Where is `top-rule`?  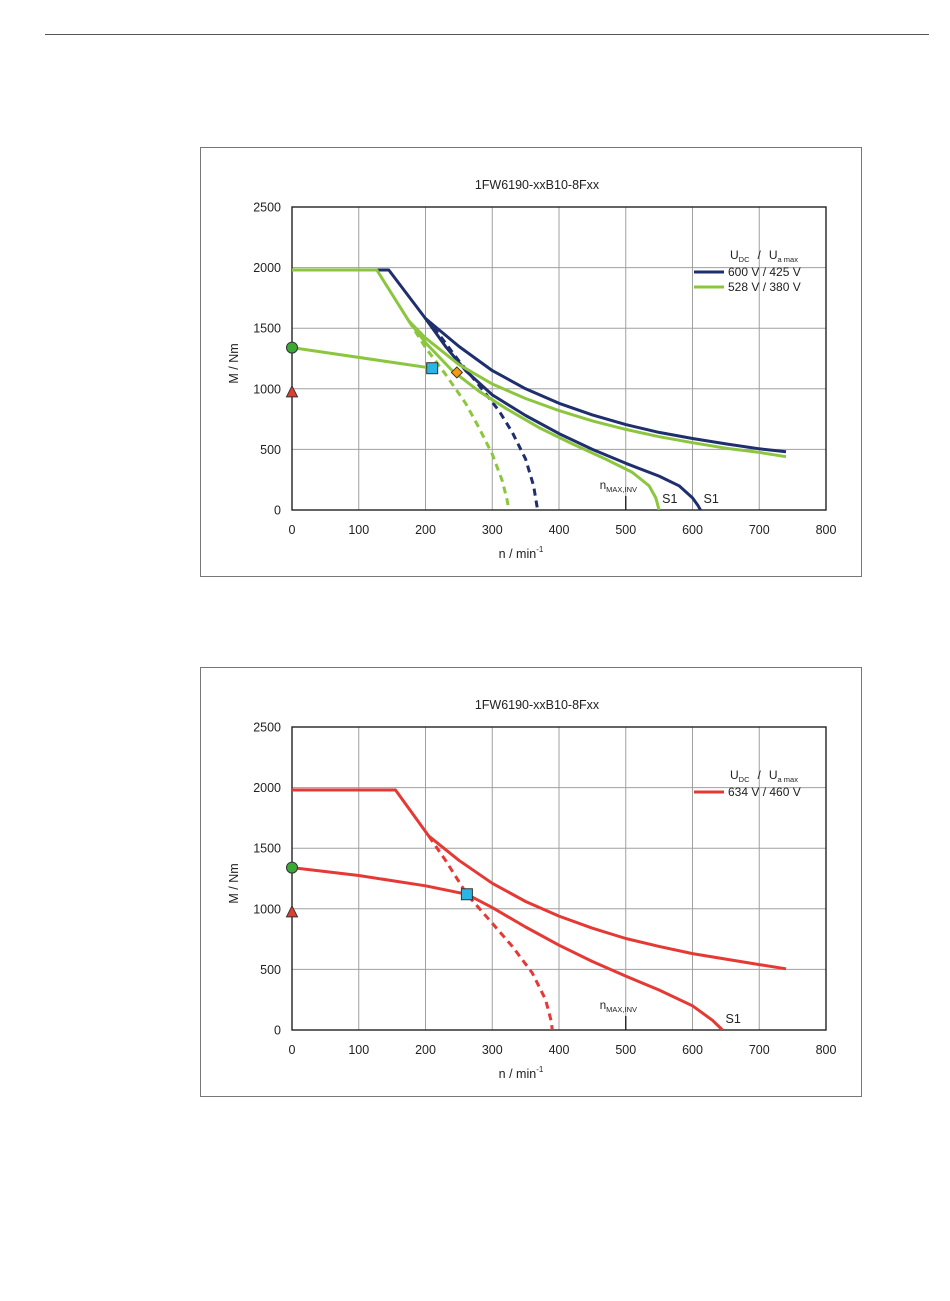 top-rule is located at coordinates (487, 34).